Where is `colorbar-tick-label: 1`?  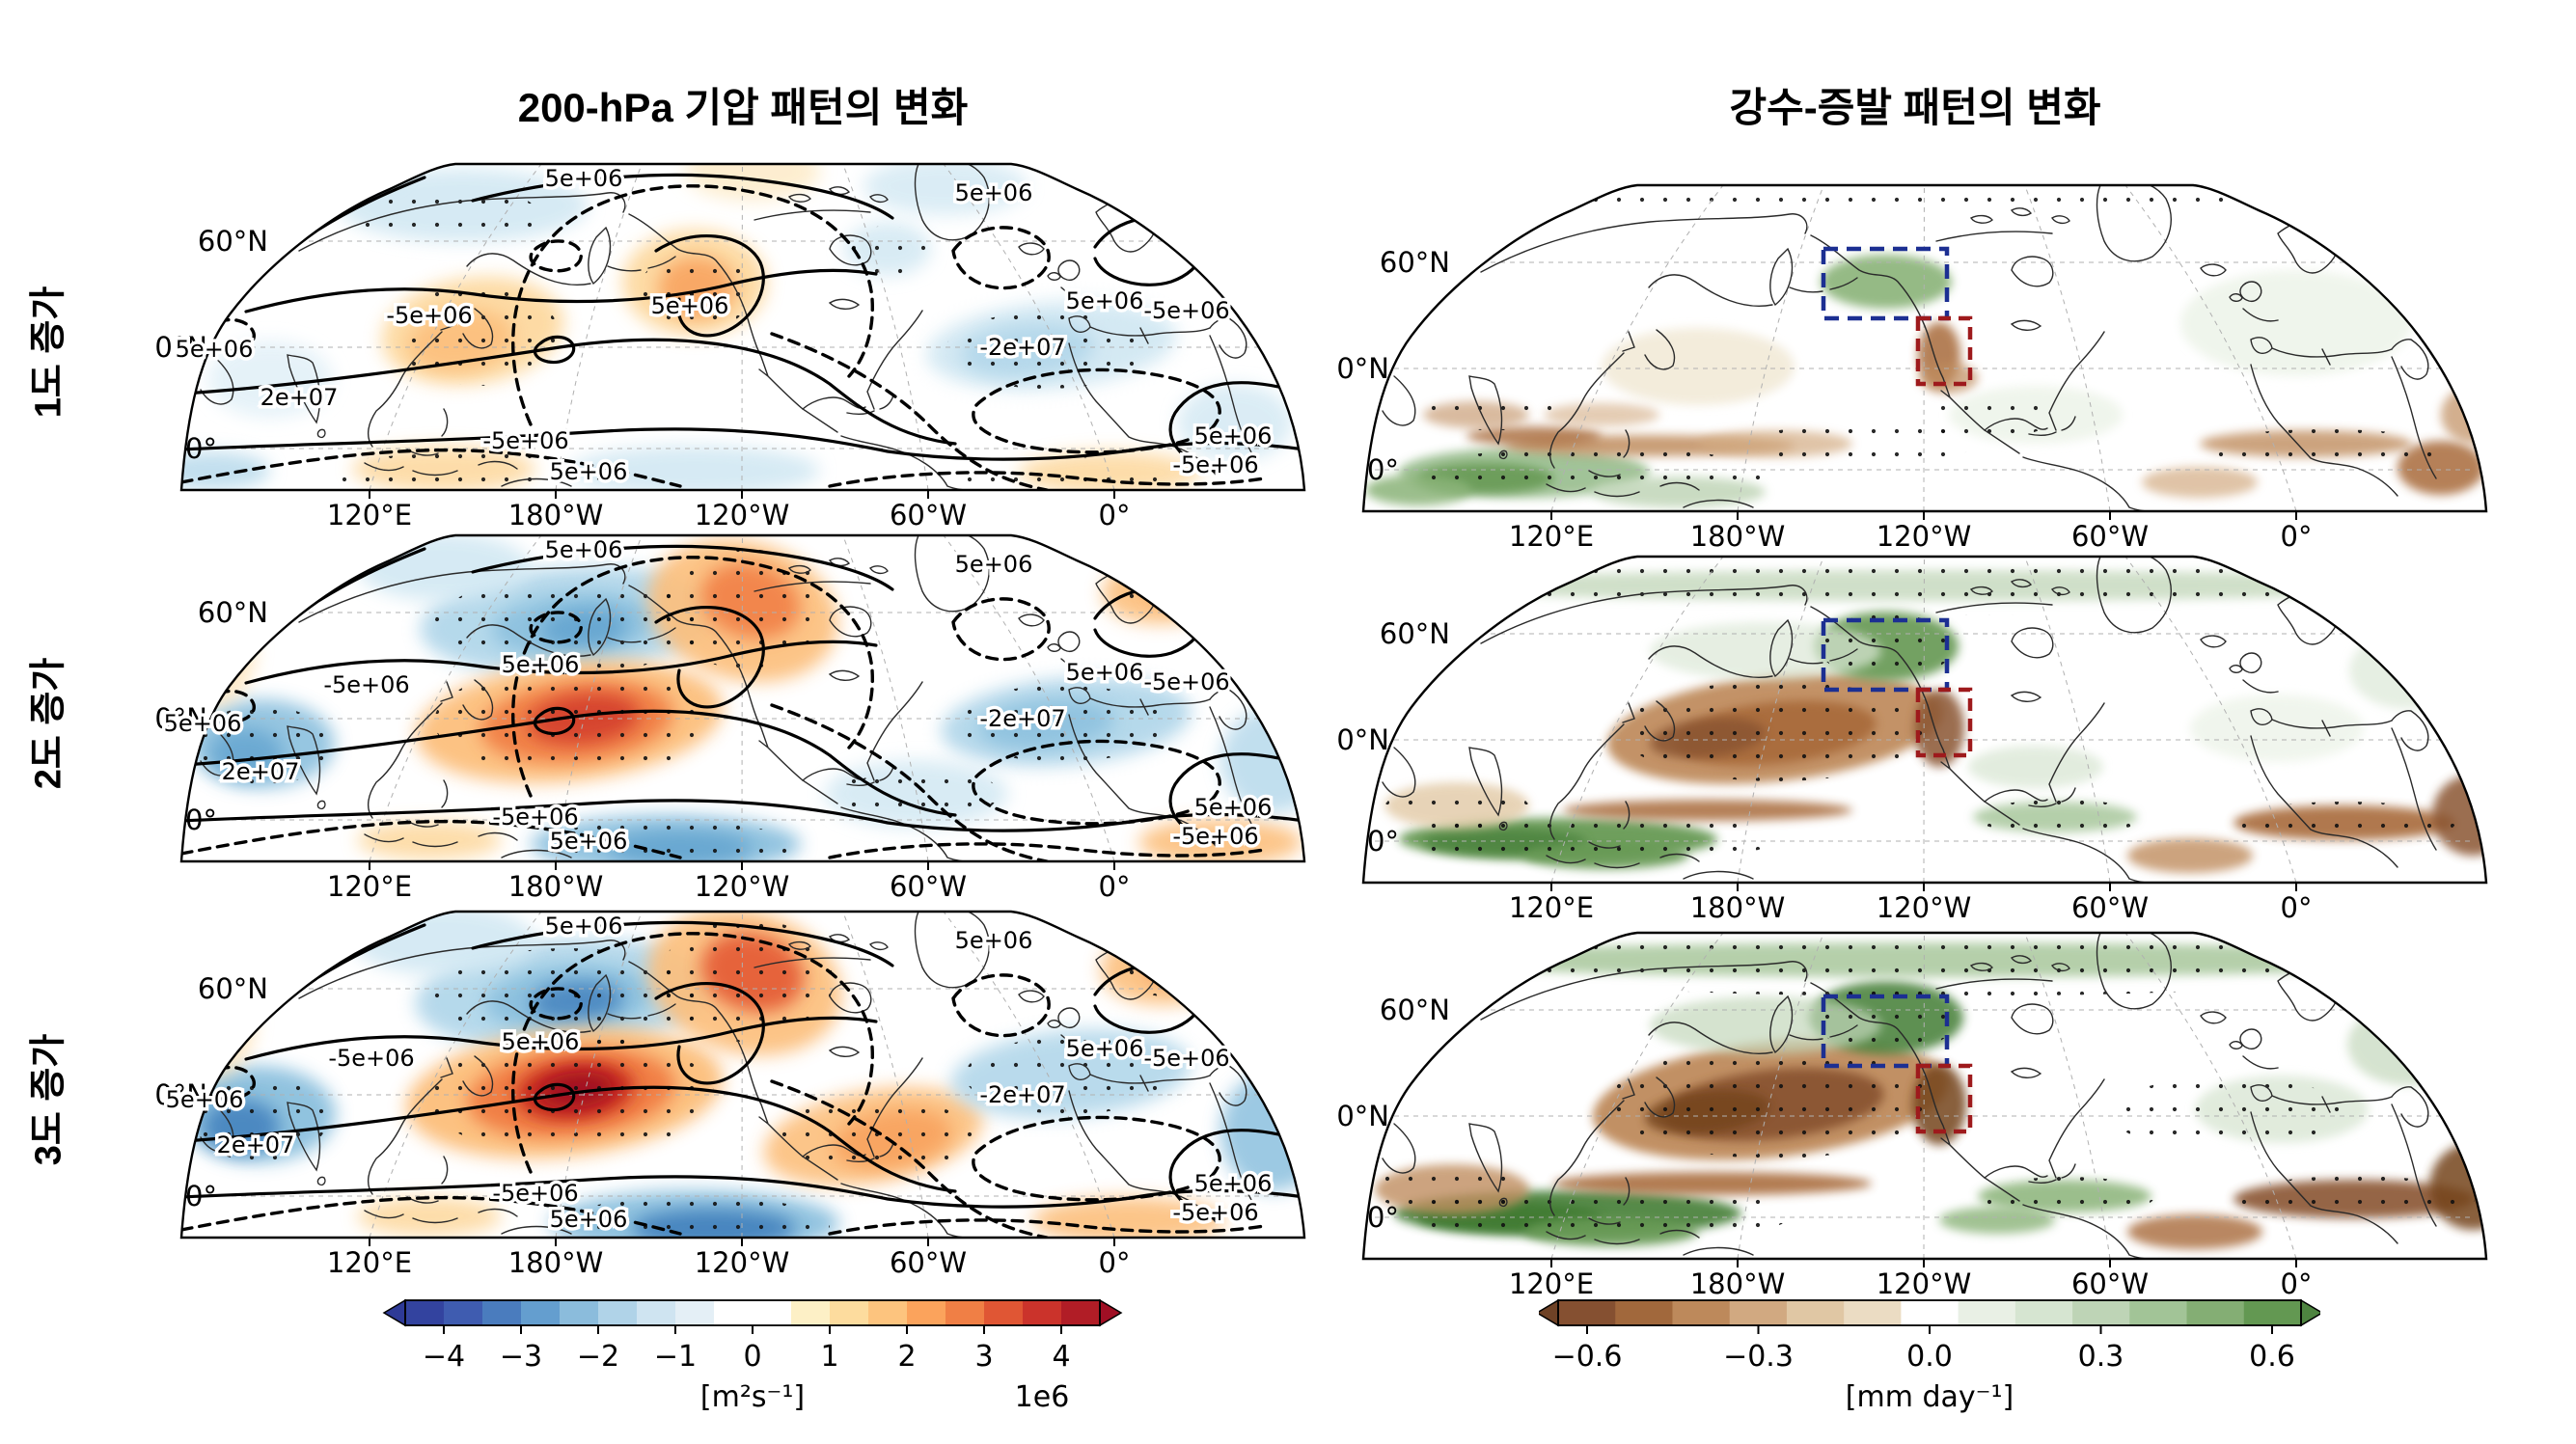
colorbar-tick-label: 1 is located at coordinates (829, 1357).